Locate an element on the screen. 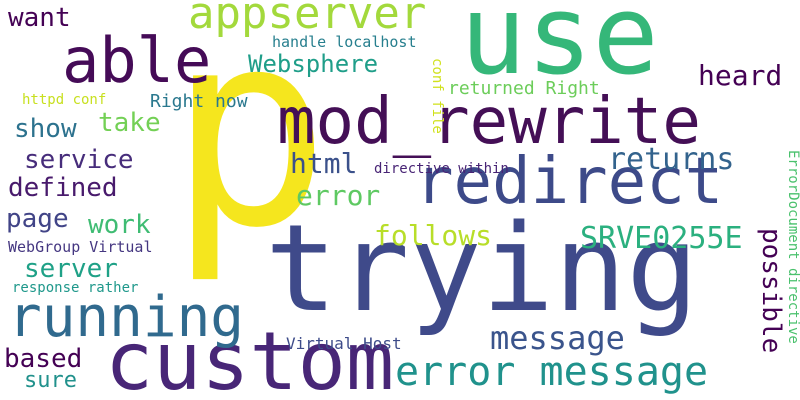  word-error: error is located at coordinates (338, 195).